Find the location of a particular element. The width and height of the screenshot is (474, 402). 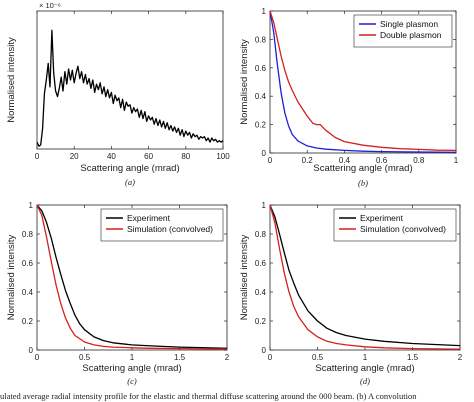

panel-b-series-line-double-plasmon is located at coordinates (363, 81).